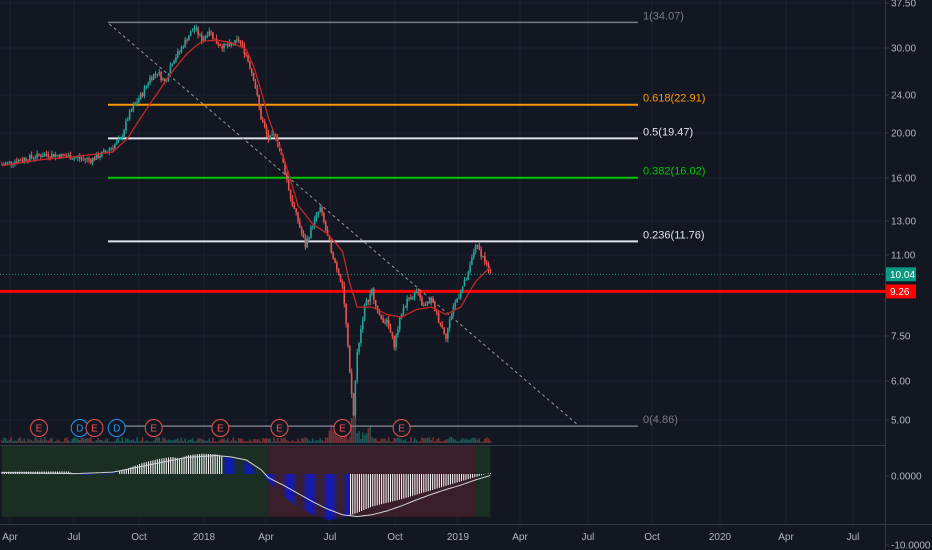 This screenshot has width=932, height=550. What do you see at coordinates (483, 481) in the screenshot?
I see `oscillator-zone` at bounding box center [483, 481].